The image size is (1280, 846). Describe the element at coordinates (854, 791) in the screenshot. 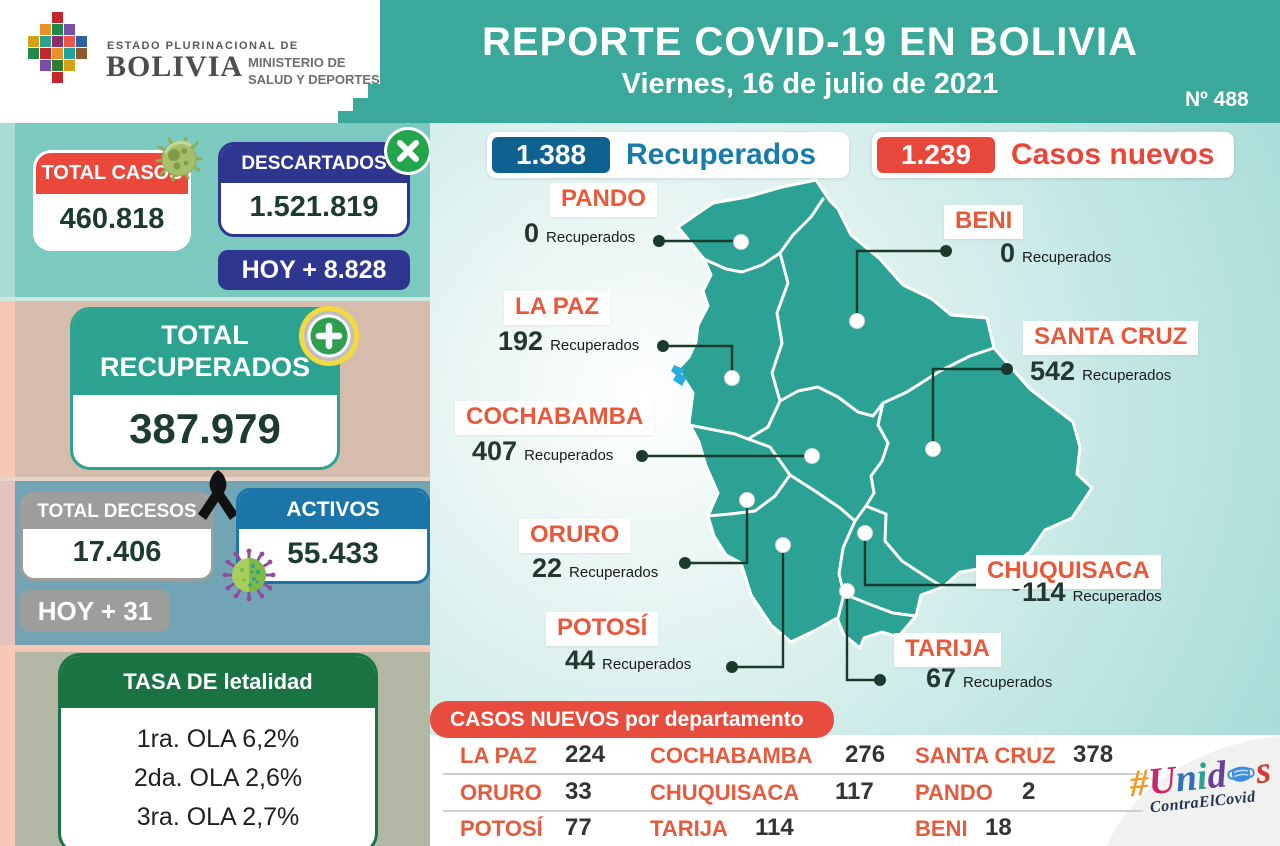

I see `table-value: 117` at that location.